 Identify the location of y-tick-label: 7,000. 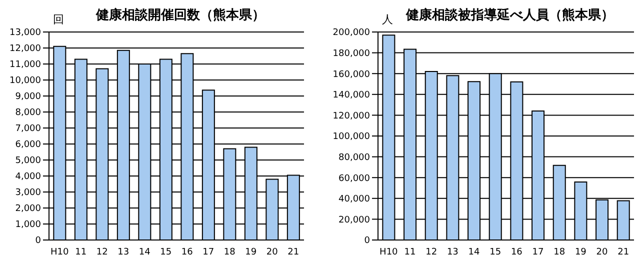
(28, 129).